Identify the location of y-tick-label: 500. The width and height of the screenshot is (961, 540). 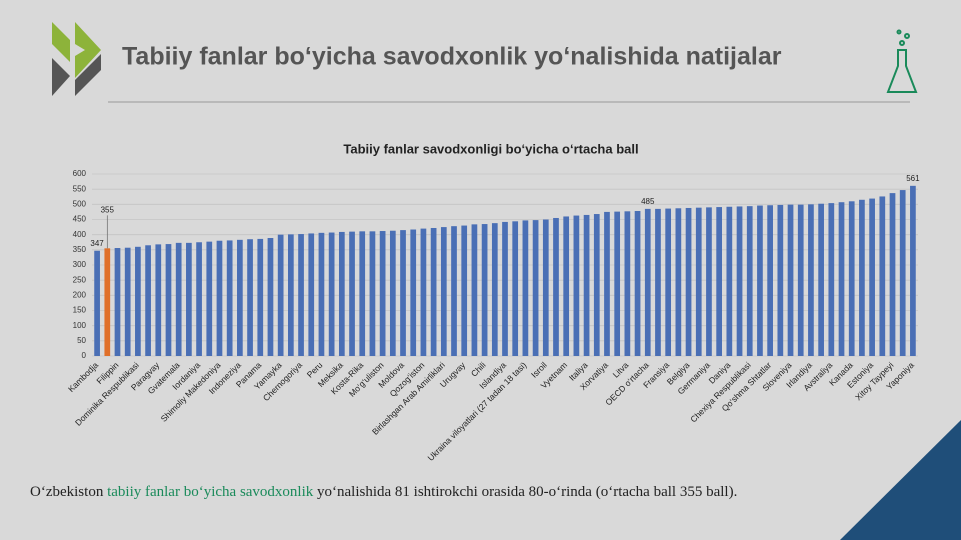
(80, 203).